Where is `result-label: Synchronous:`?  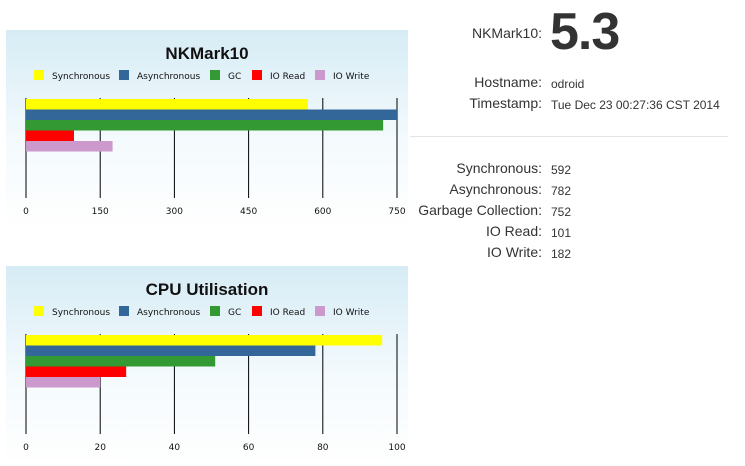
result-label: Synchronous: is located at coordinates (499, 168).